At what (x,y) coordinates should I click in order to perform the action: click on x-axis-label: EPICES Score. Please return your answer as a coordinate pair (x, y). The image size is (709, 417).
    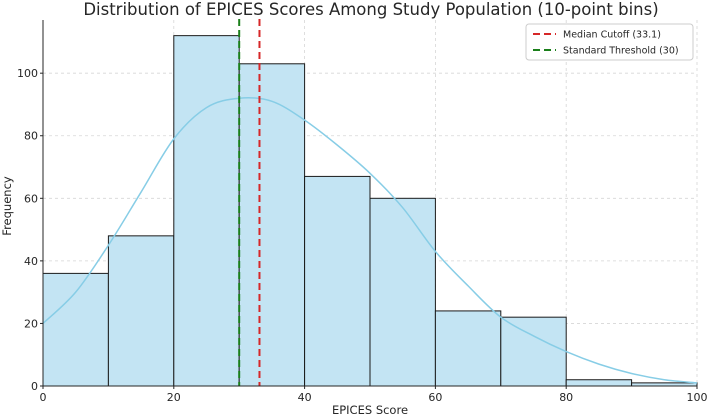
    Looking at the image, I should click on (370, 410).